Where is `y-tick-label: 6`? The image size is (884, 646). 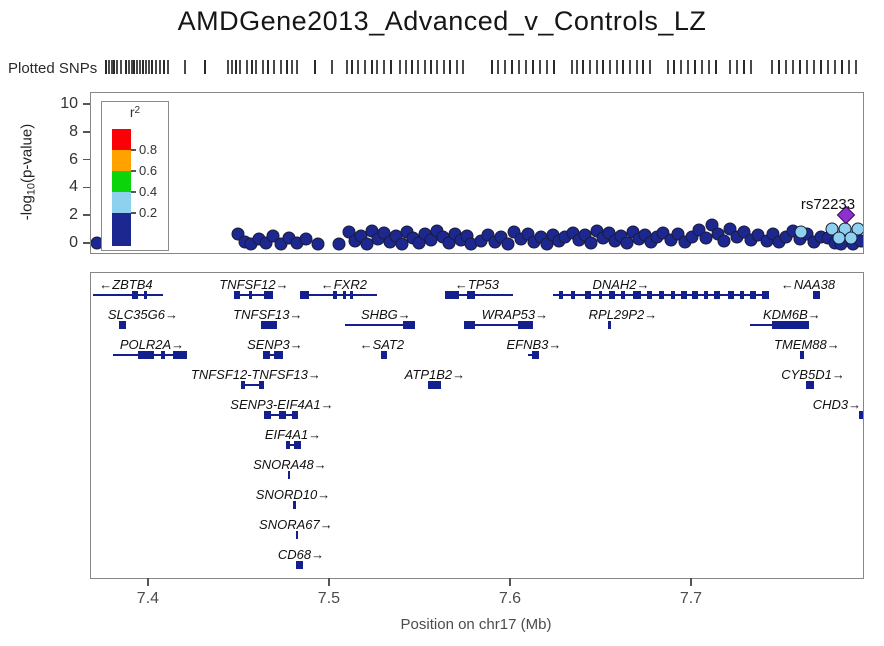
y-tick-label: 6 is located at coordinates (73, 159).